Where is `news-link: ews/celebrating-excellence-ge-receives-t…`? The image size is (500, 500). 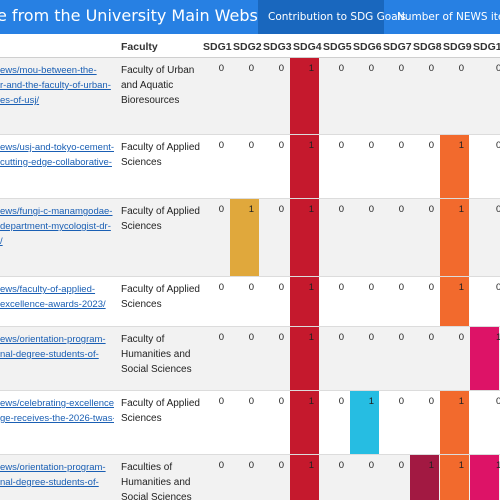
news-link: ews/celebrating-excellence-ge-receives-t… is located at coordinates (57, 411).